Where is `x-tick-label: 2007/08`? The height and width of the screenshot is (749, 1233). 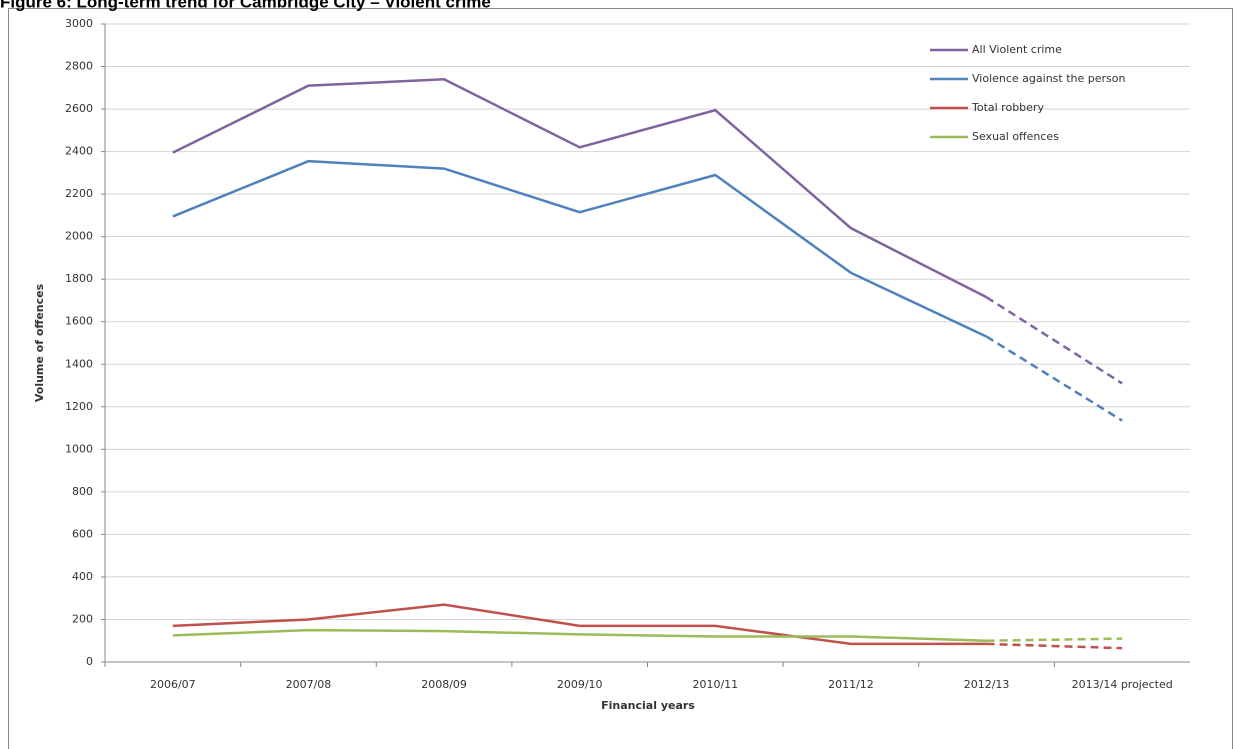 x-tick-label: 2007/08 is located at coordinates (309, 684).